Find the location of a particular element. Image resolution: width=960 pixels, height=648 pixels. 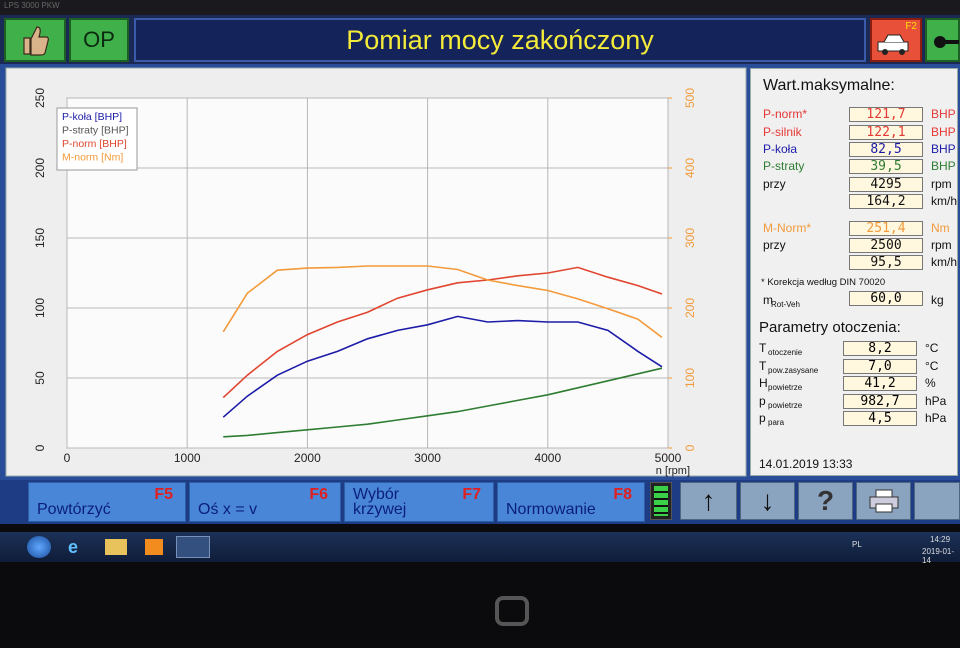

f2-button: F2 is located at coordinates (896, 40).